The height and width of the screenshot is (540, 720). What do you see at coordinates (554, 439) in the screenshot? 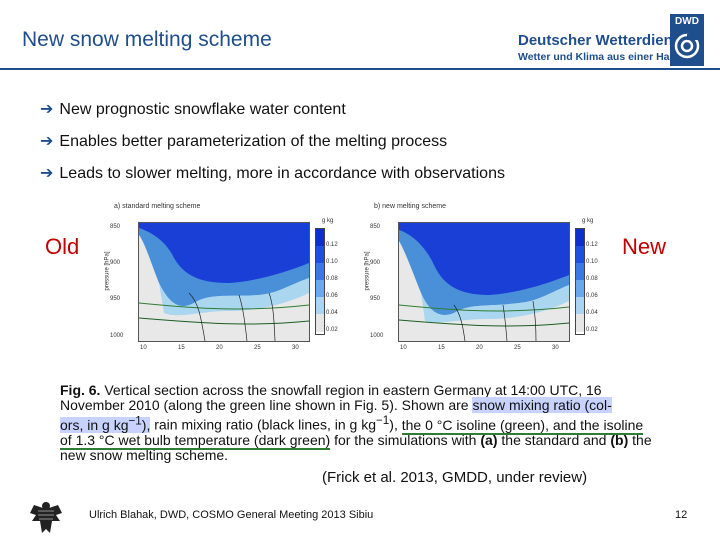
I see `caption-text: the standard and` at bounding box center [554, 439].